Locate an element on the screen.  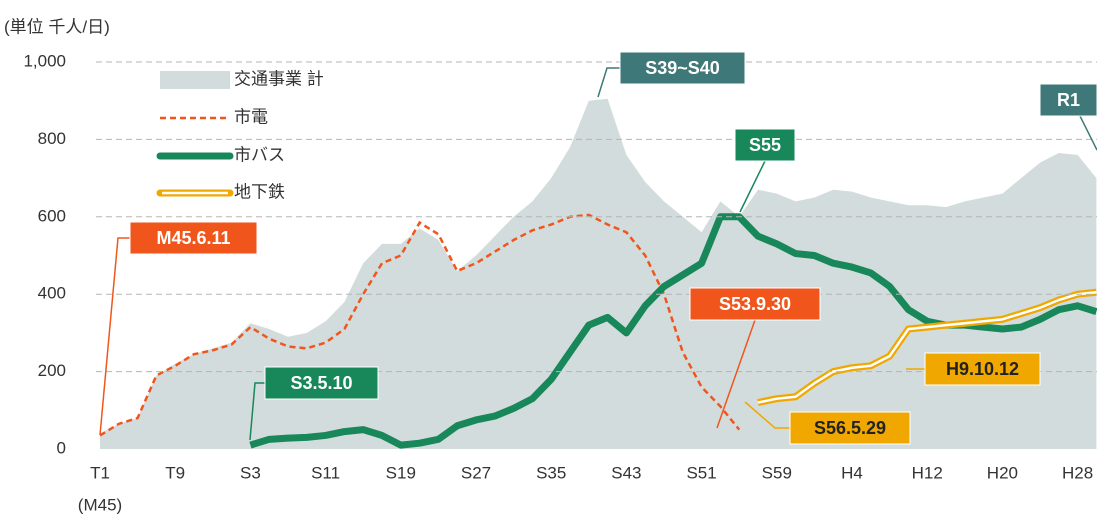
x-tick-label: S43 is located at coordinates (626, 472).